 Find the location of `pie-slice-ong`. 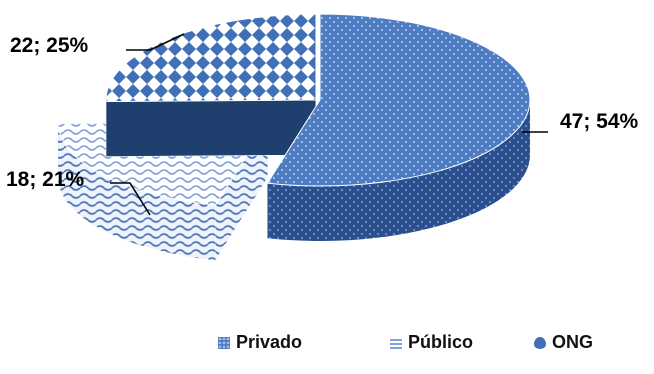

pie-slice-ong is located at coordinates (211, 85).